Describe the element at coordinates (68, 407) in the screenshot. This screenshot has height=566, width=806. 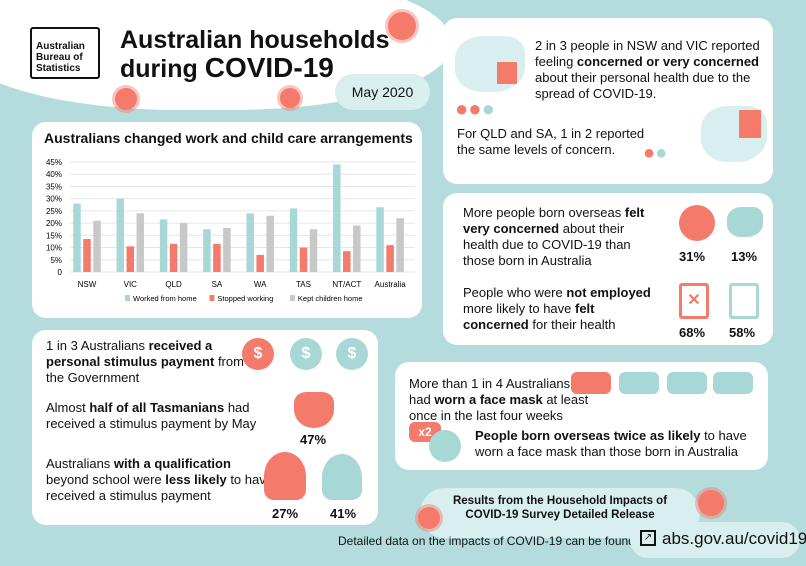
I see `text: Almost` at that location.